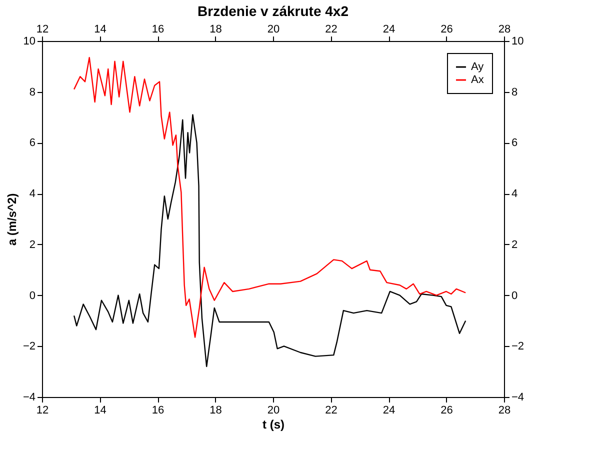  I want to click on x2-tick-label: 22, so click(331, 410).